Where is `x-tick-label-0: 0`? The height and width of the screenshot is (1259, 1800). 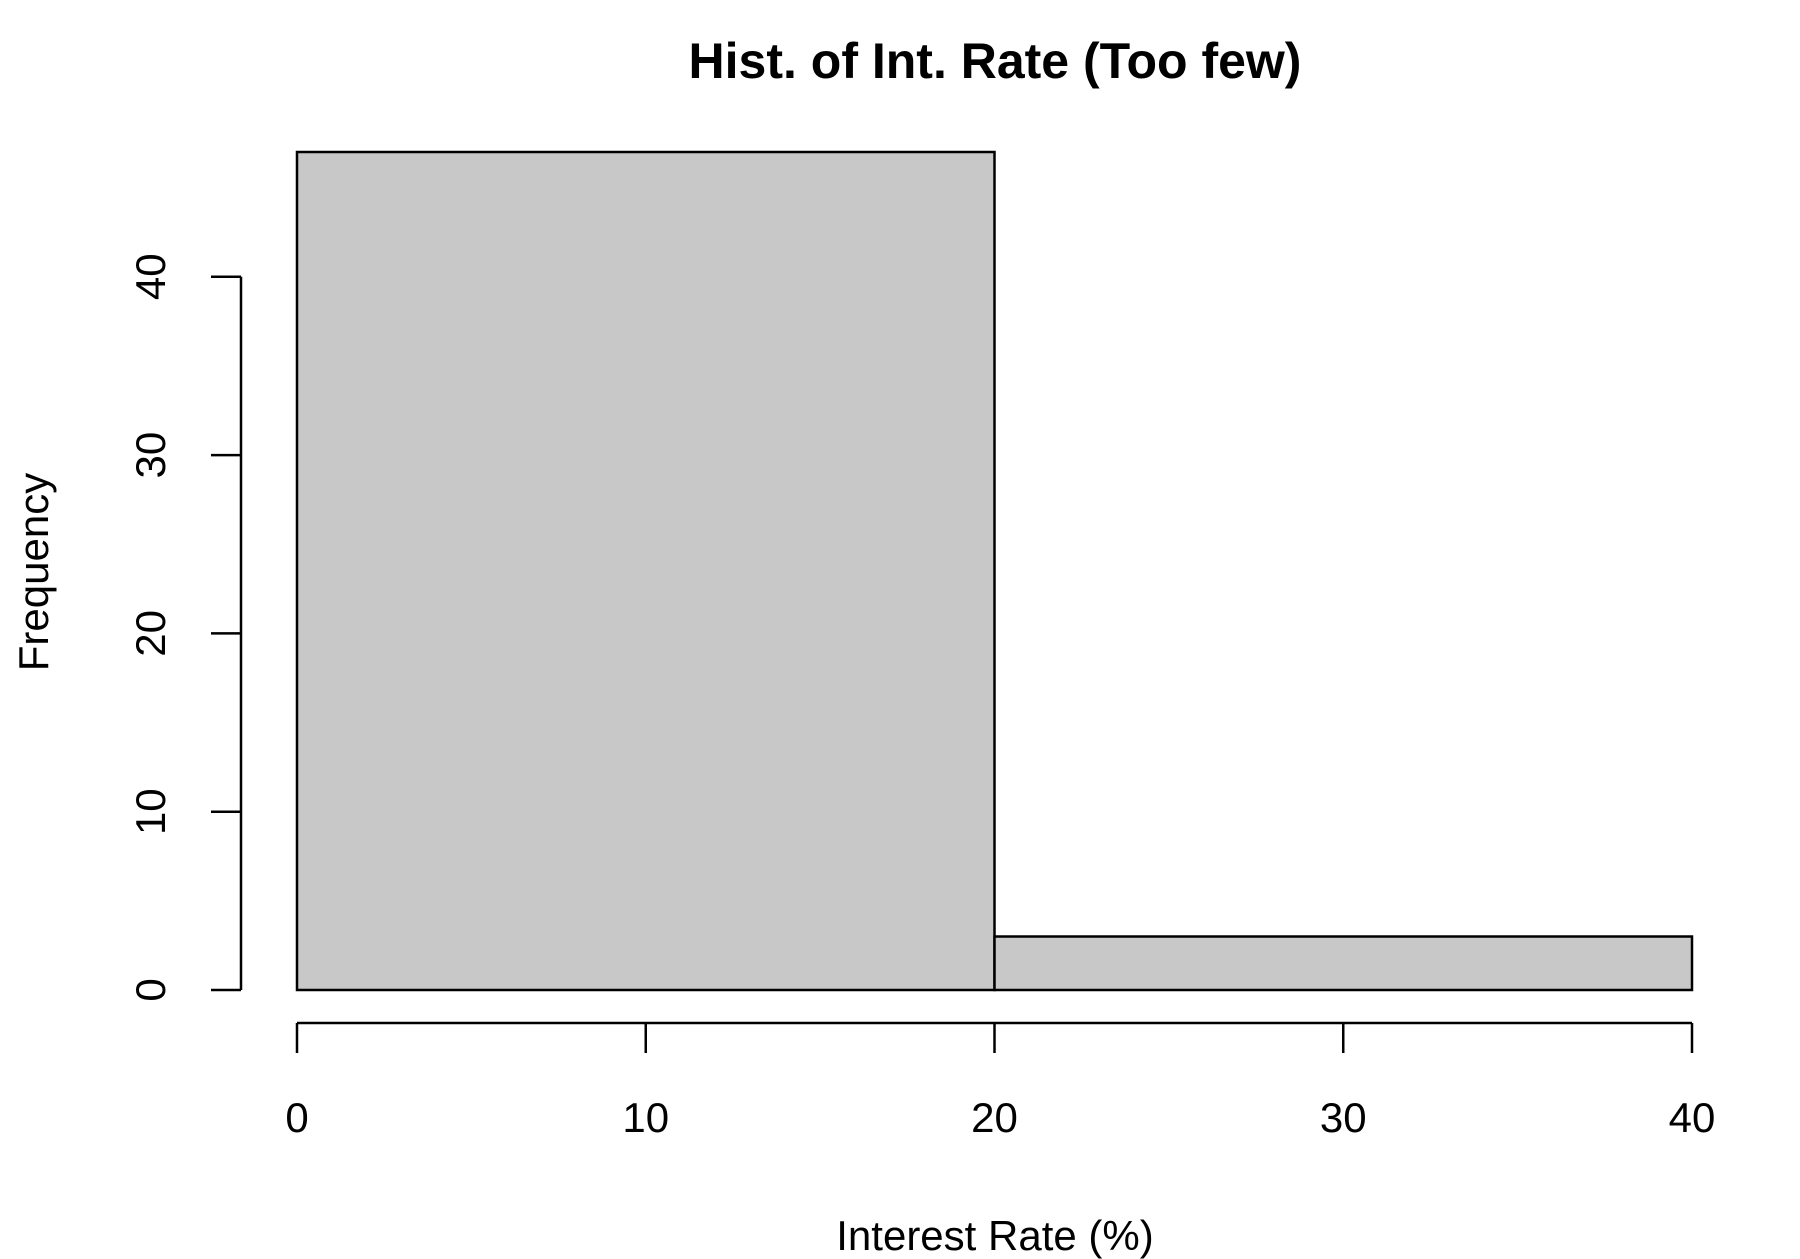 x-tick-label-0: 0 is located at coordinates (296, 1117).